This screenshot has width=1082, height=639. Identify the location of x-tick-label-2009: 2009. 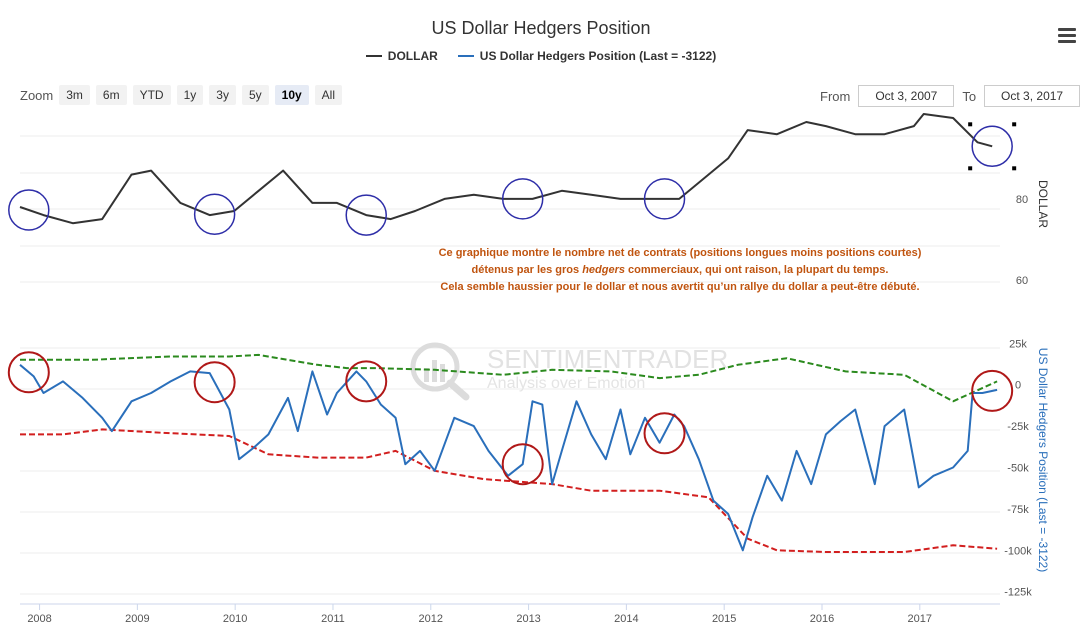
(137, 619).